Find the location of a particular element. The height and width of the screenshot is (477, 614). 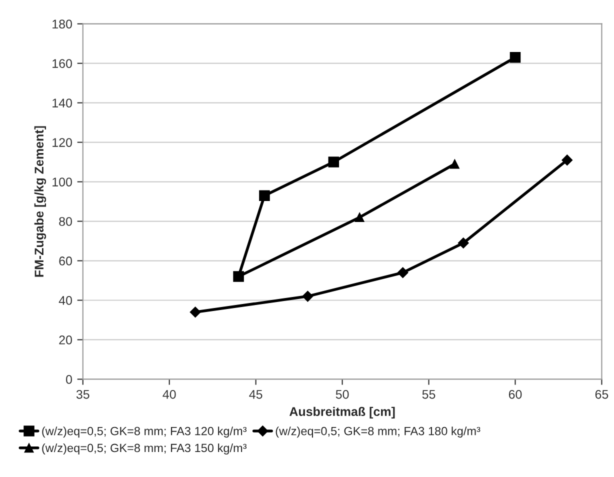

x-tick-label: 65 is located at coordinates (601, 394).